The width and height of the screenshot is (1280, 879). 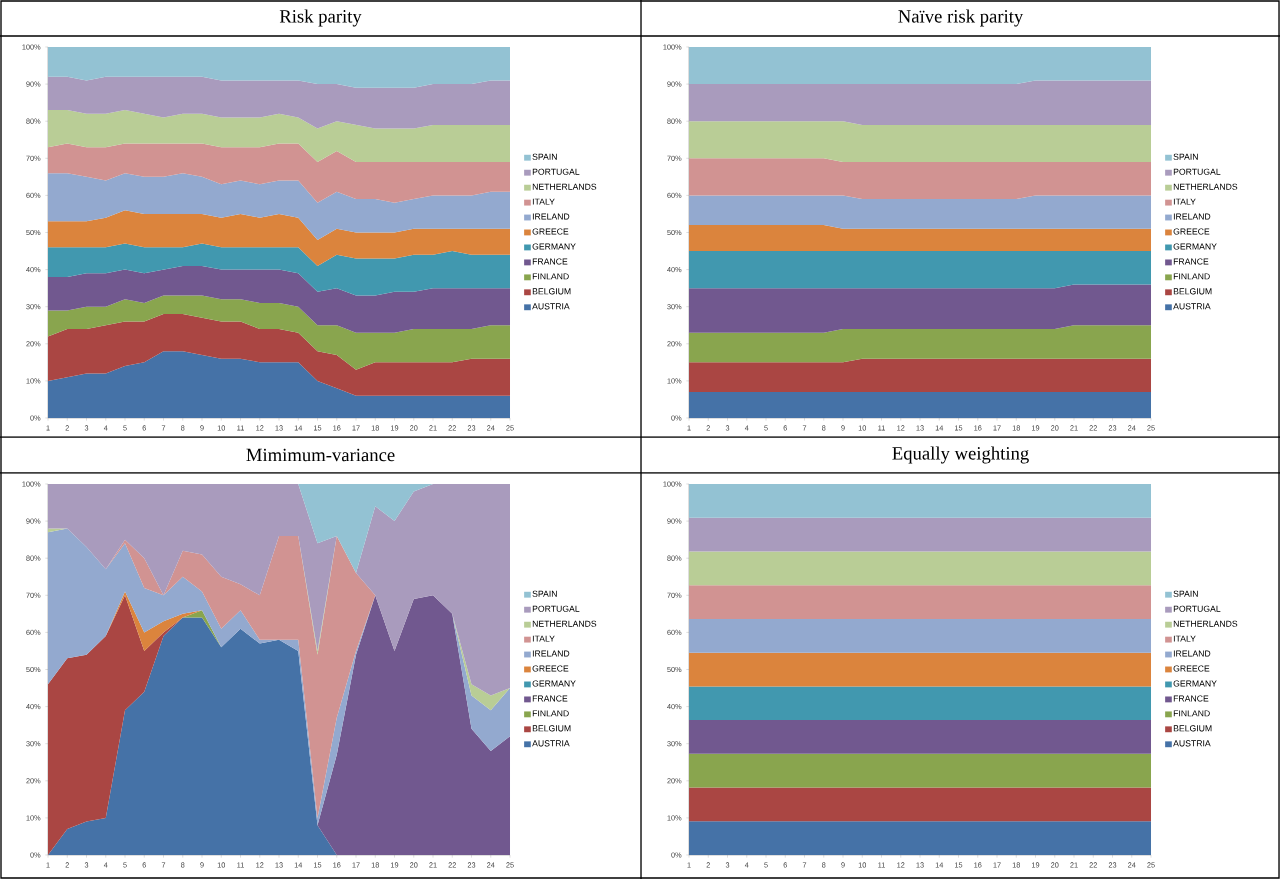 What do you see at coordinates (961, 18) in the screenshot?
I see `chart-title: Naïve risk parity` at bounding box center [961, 18].